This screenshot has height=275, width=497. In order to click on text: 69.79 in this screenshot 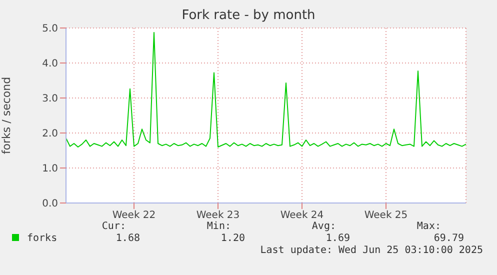, I will do `click(449, 238)`.